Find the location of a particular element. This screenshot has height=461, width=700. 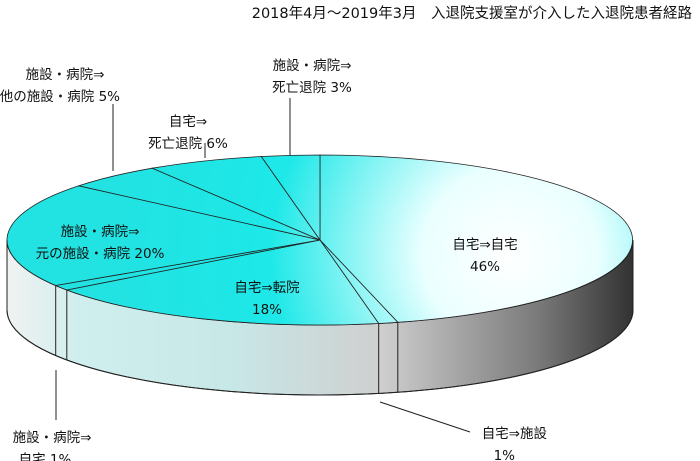

chart-title: 2018年4月～2019年3月 入退院支援室が介入した入退院患者経路 is located at coordinates (472, 13).